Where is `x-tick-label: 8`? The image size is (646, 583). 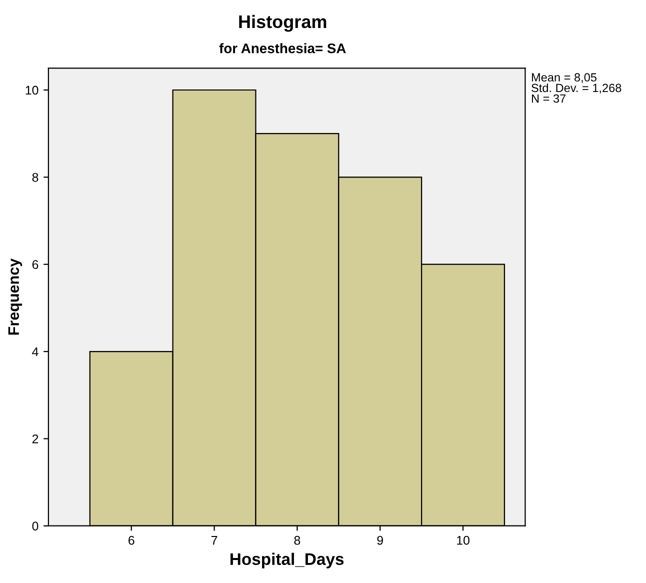
x-tick-label: 8 is located at coordinates (297, 540).